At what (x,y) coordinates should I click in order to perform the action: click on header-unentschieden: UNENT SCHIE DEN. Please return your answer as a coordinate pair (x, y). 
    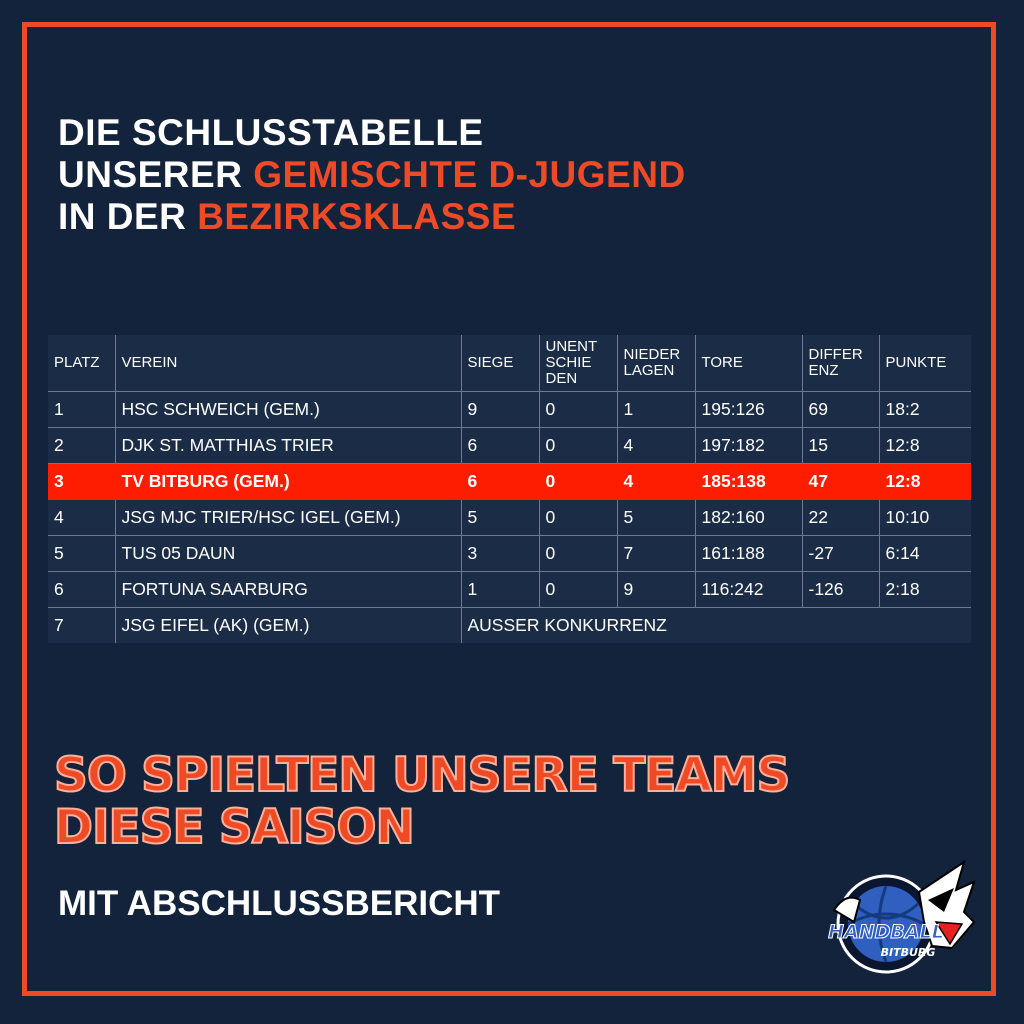
    Looking at the image, I should click on (577, 363).